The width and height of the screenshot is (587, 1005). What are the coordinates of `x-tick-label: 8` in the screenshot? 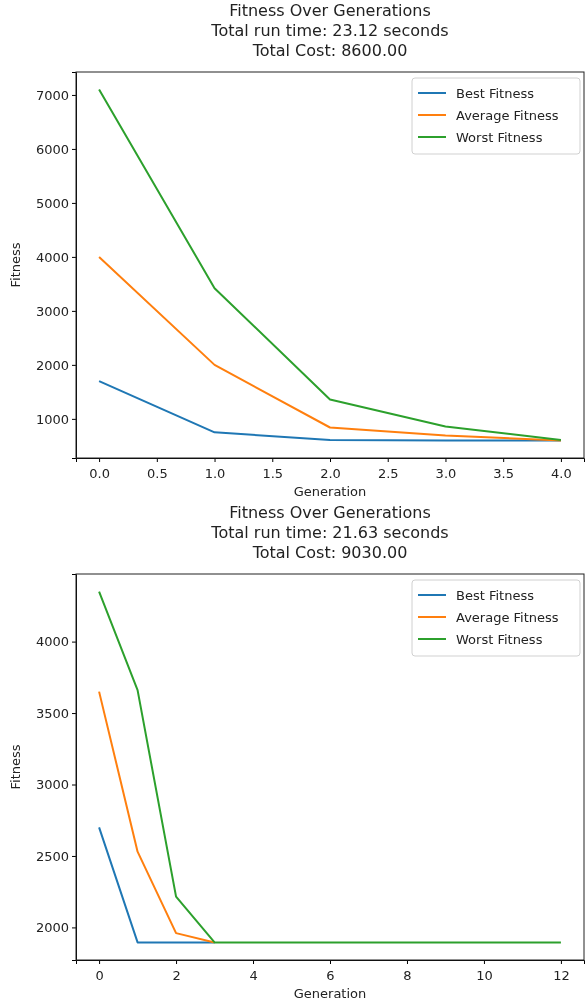 It's located at (407, 975).